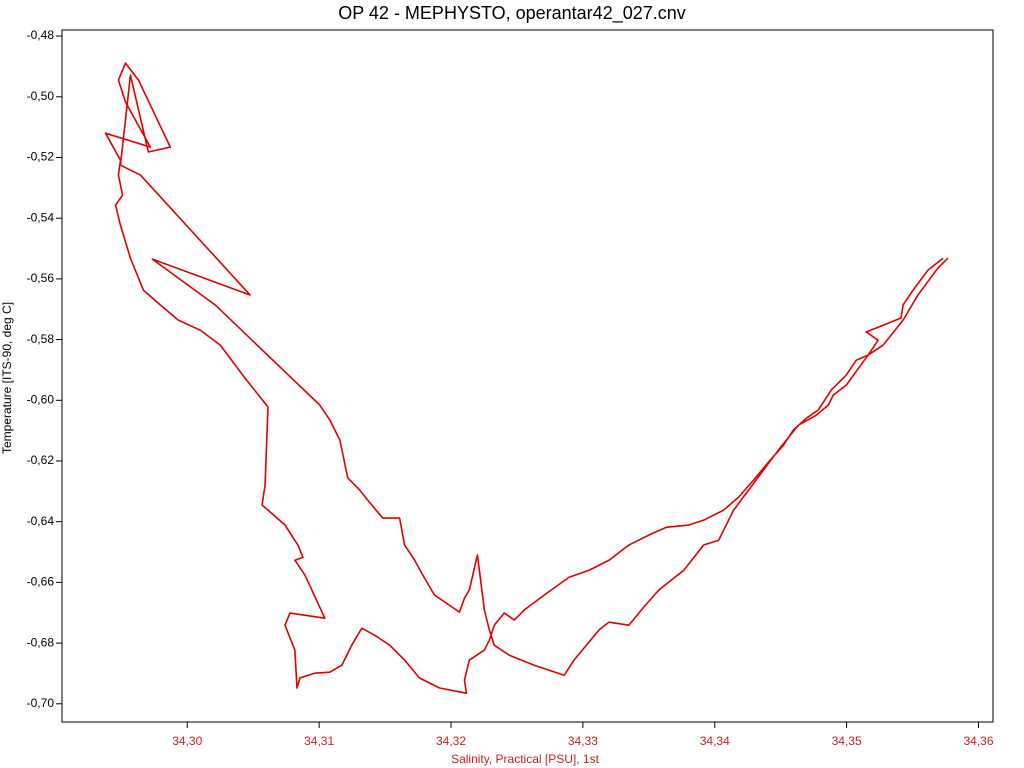  What do you see at coordinates (41, 157) in the screenshot?
I see `y-tick-label: -0,52` at bounding box center [41, 157].